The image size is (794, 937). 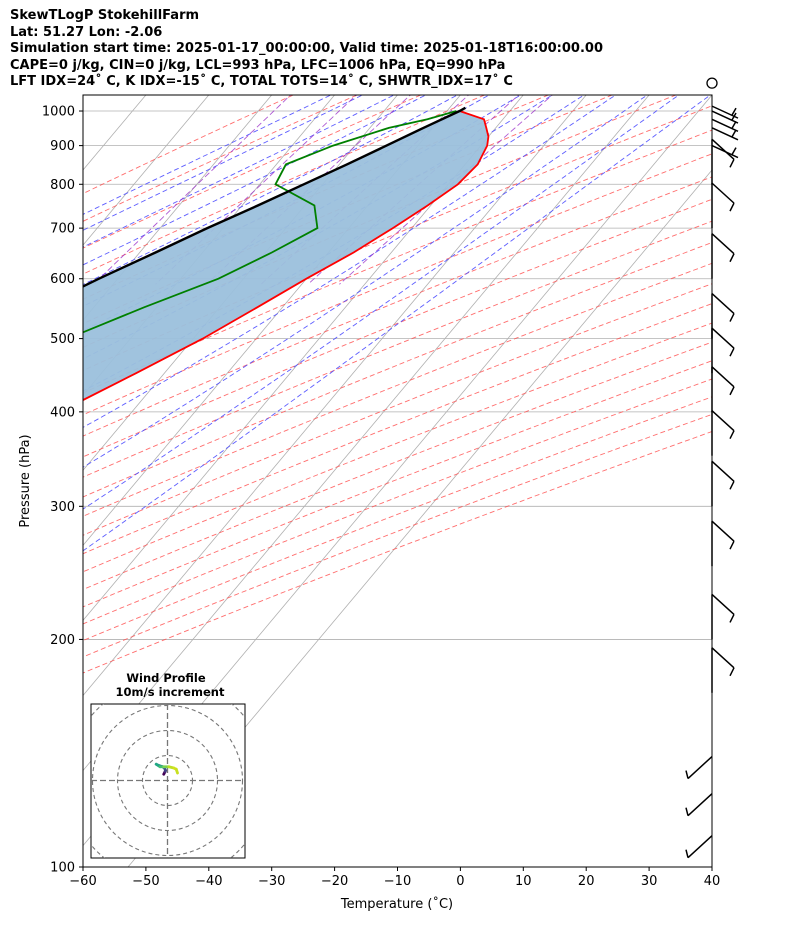 I want to click on x-tick-label: 20, so click(x=586, y=881).